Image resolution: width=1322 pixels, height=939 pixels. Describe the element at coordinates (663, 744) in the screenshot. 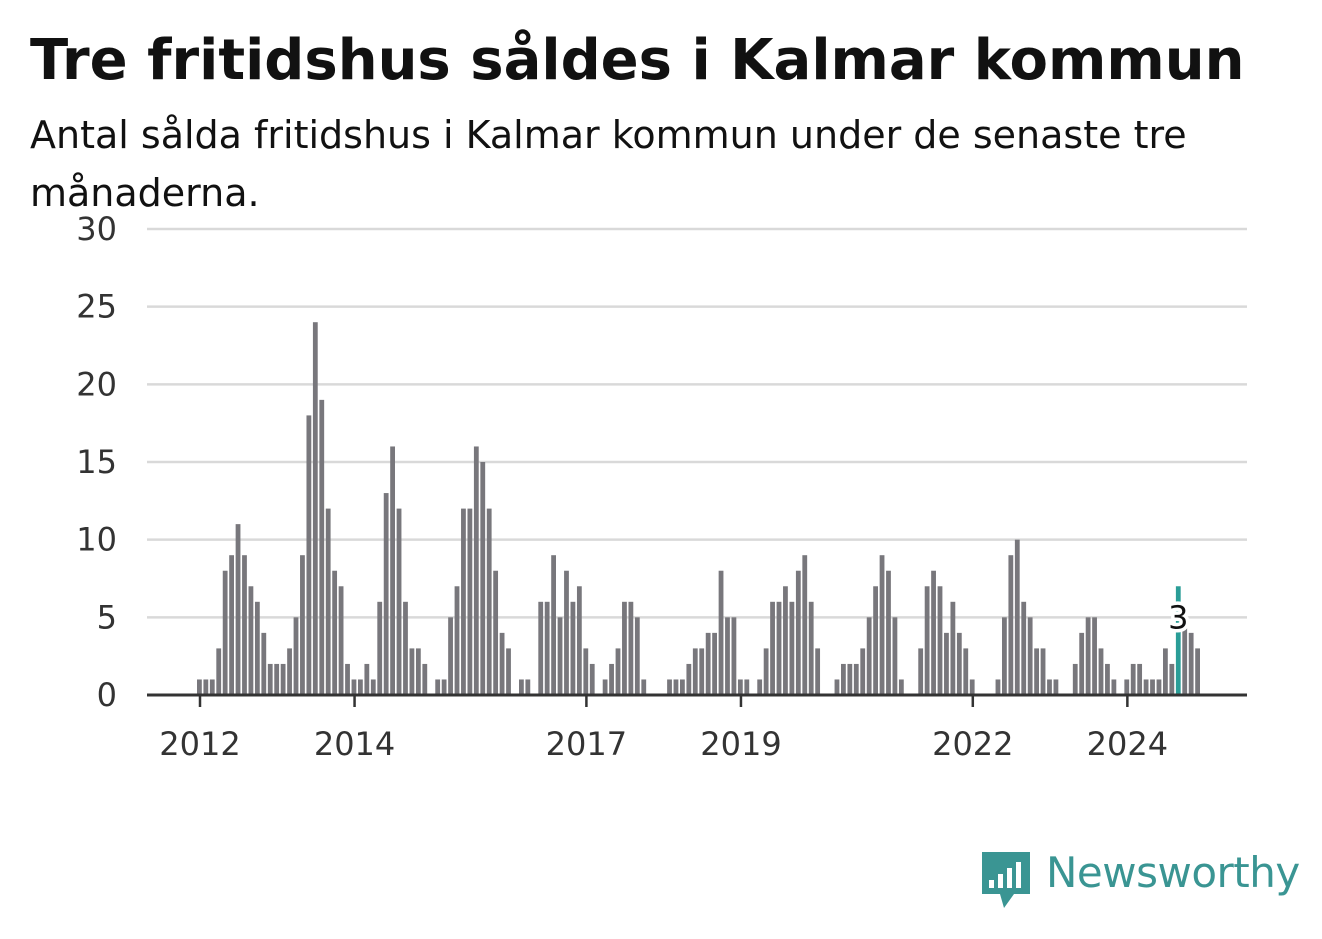

I see `x-axis-labels: 2012 2014 2017 2019 2022 2024` at that location.